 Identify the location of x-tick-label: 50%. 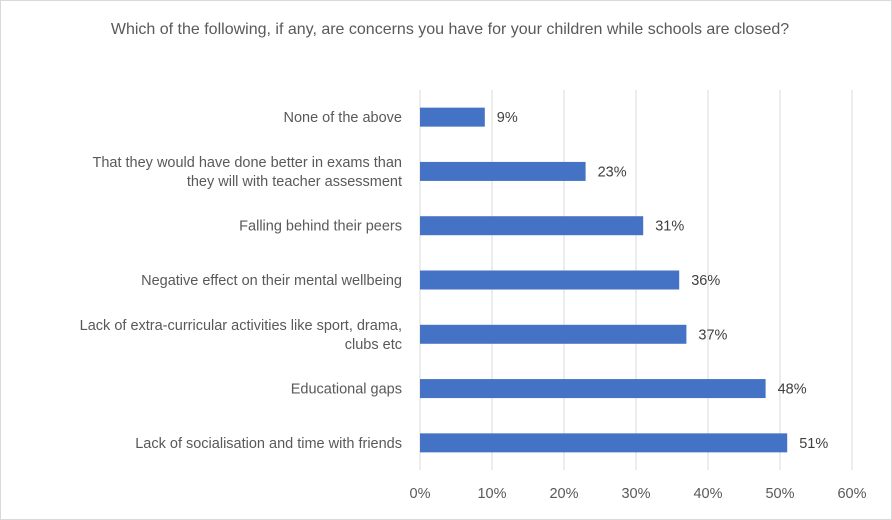
(779, 494).